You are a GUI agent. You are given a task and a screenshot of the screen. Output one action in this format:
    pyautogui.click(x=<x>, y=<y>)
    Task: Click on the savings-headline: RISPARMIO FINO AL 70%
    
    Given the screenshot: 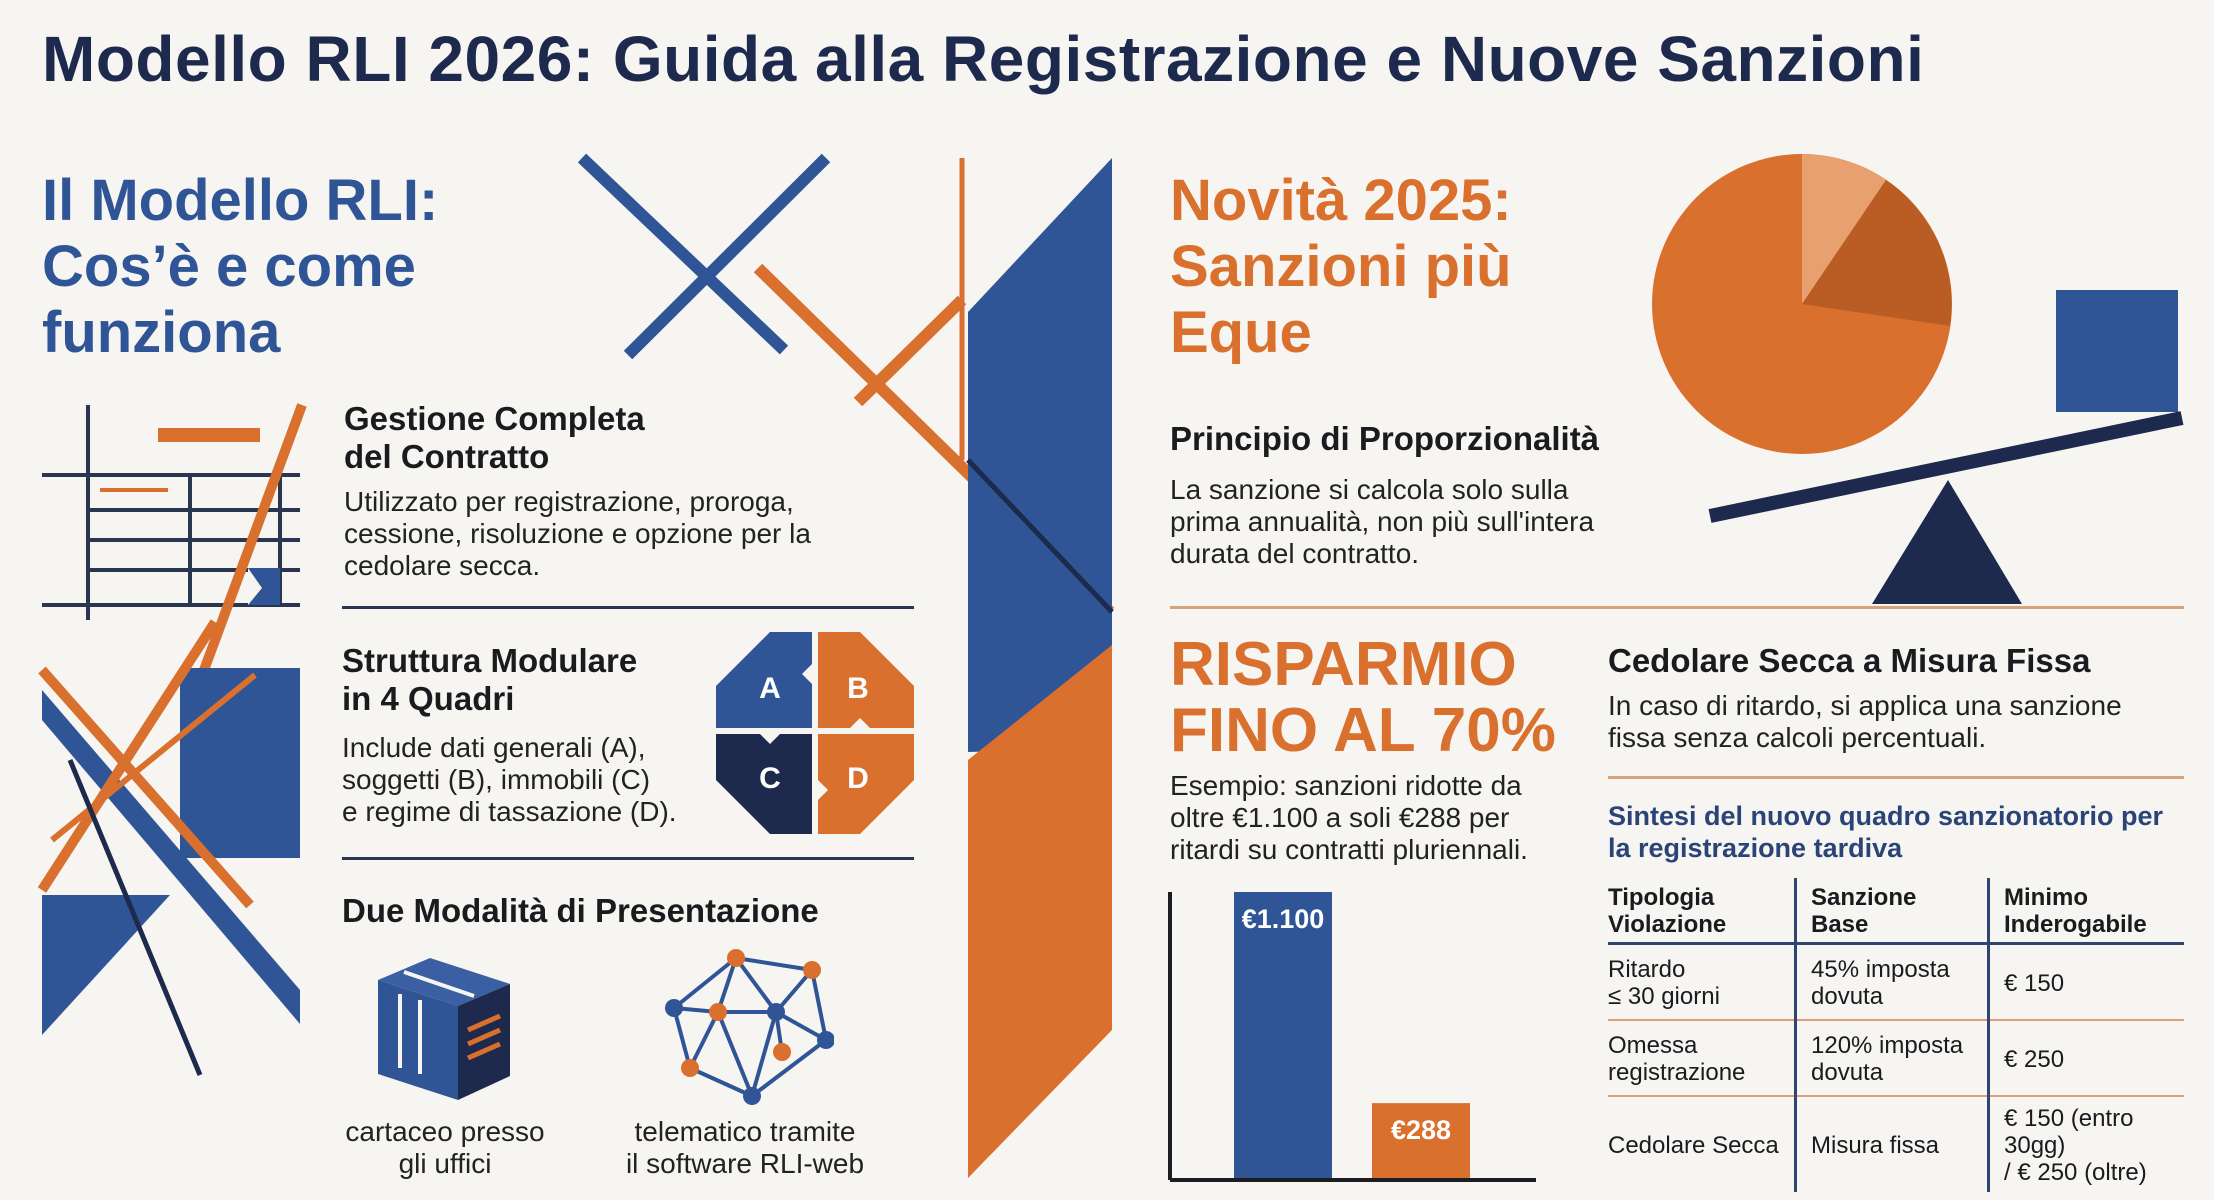 What is the action you would take?
    pyautogui.click(x=1363, y=698)
    